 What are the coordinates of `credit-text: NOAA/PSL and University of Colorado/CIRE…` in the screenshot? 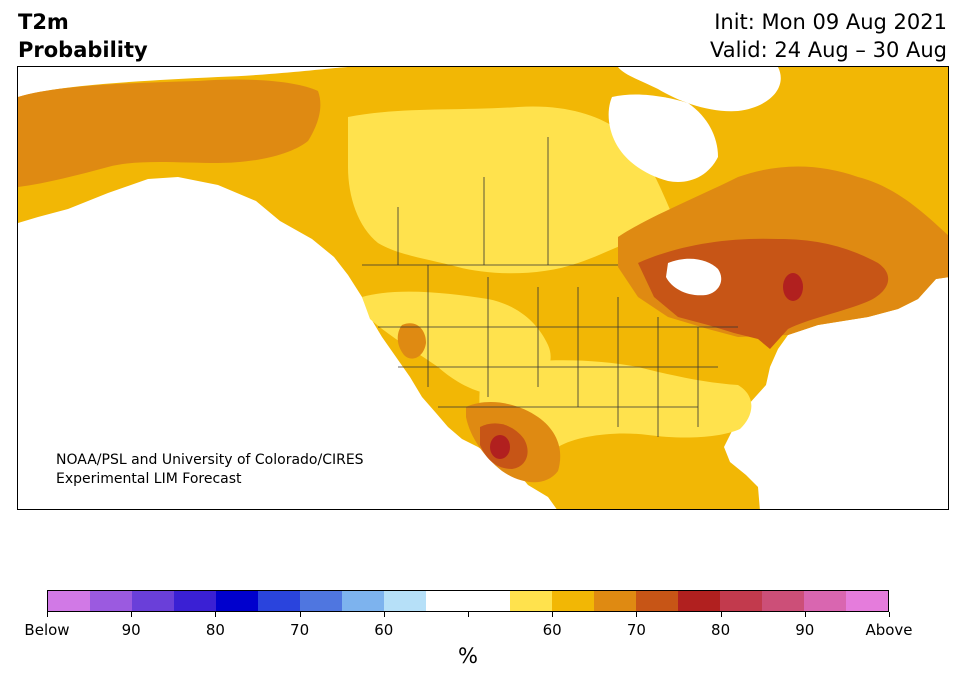 It's located at (210, 470).